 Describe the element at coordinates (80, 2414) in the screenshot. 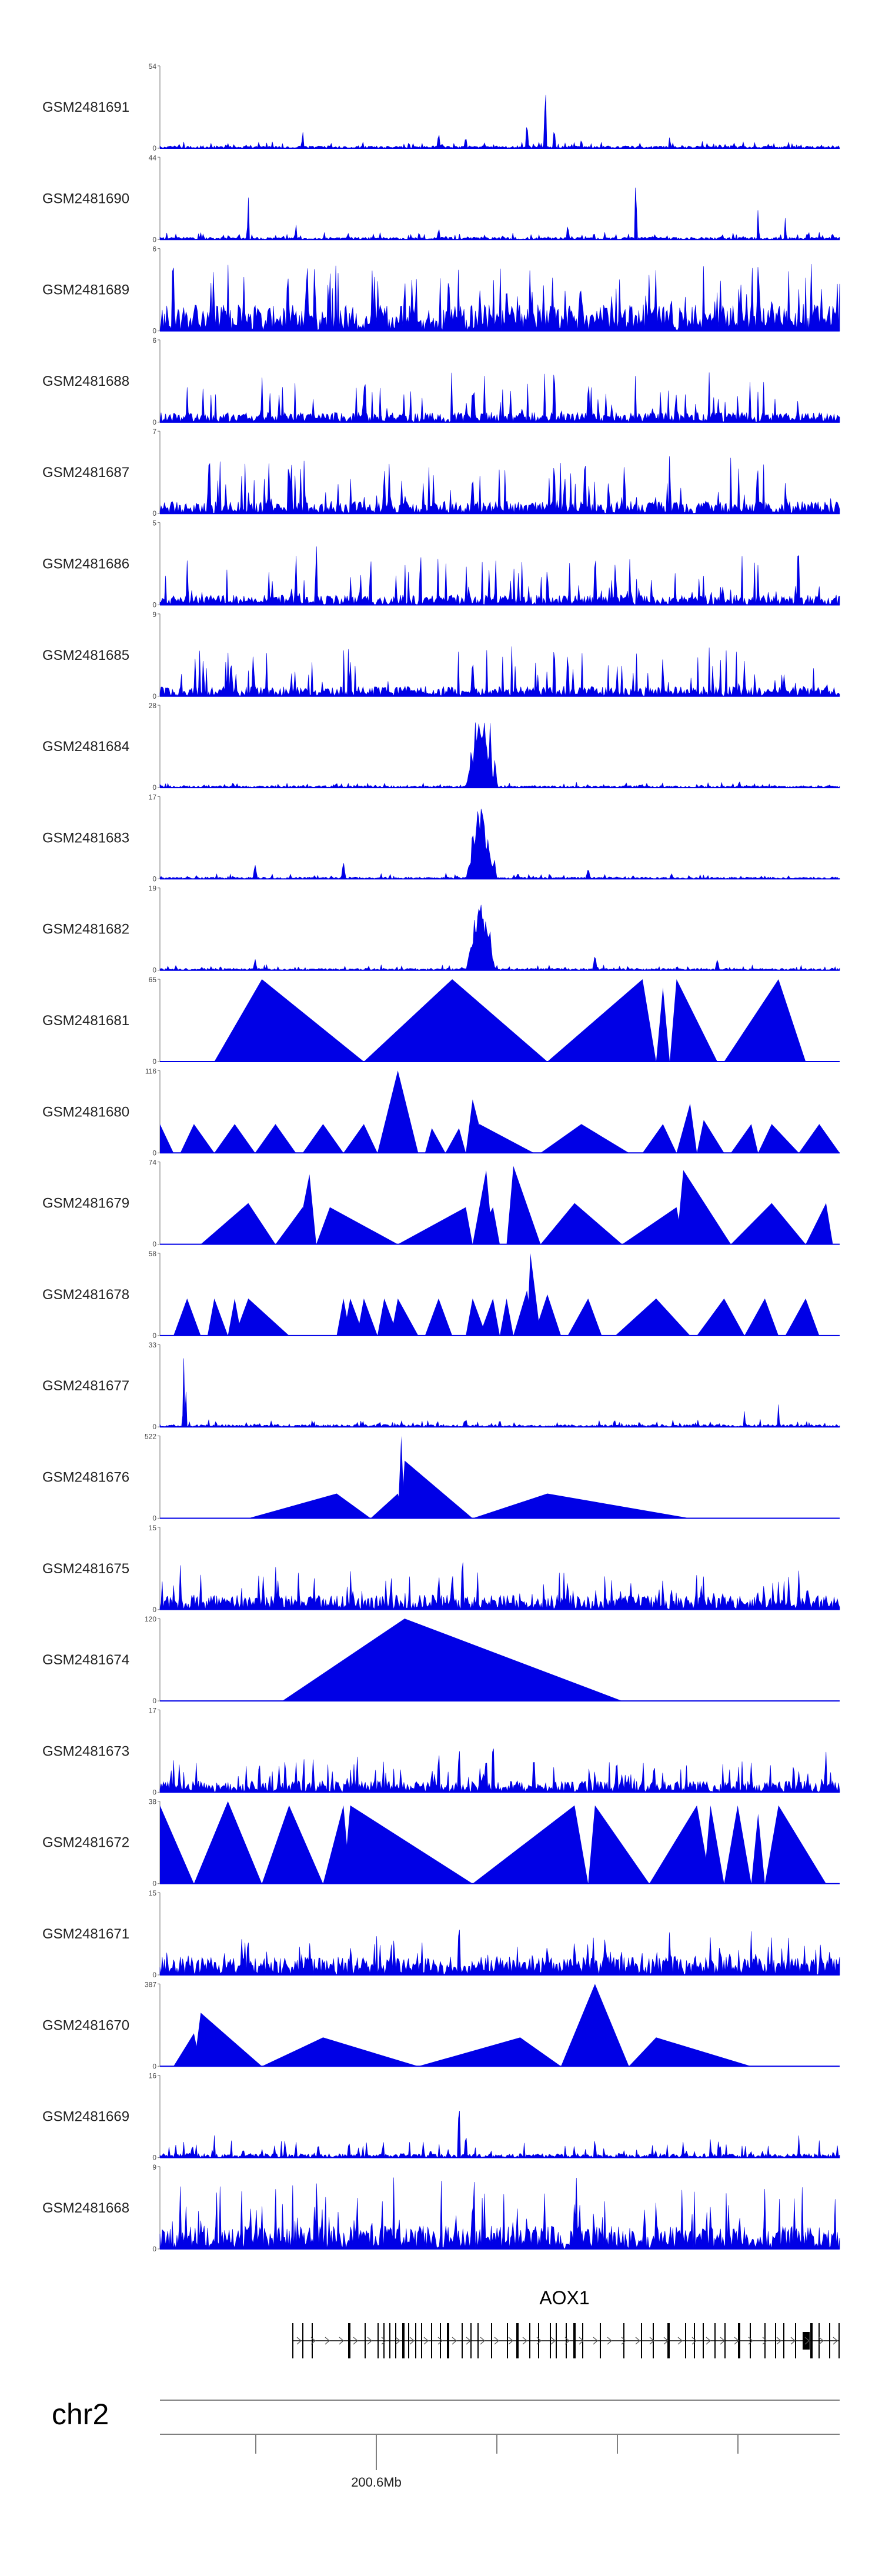

I see `chromosome-label: chr2` at that location.